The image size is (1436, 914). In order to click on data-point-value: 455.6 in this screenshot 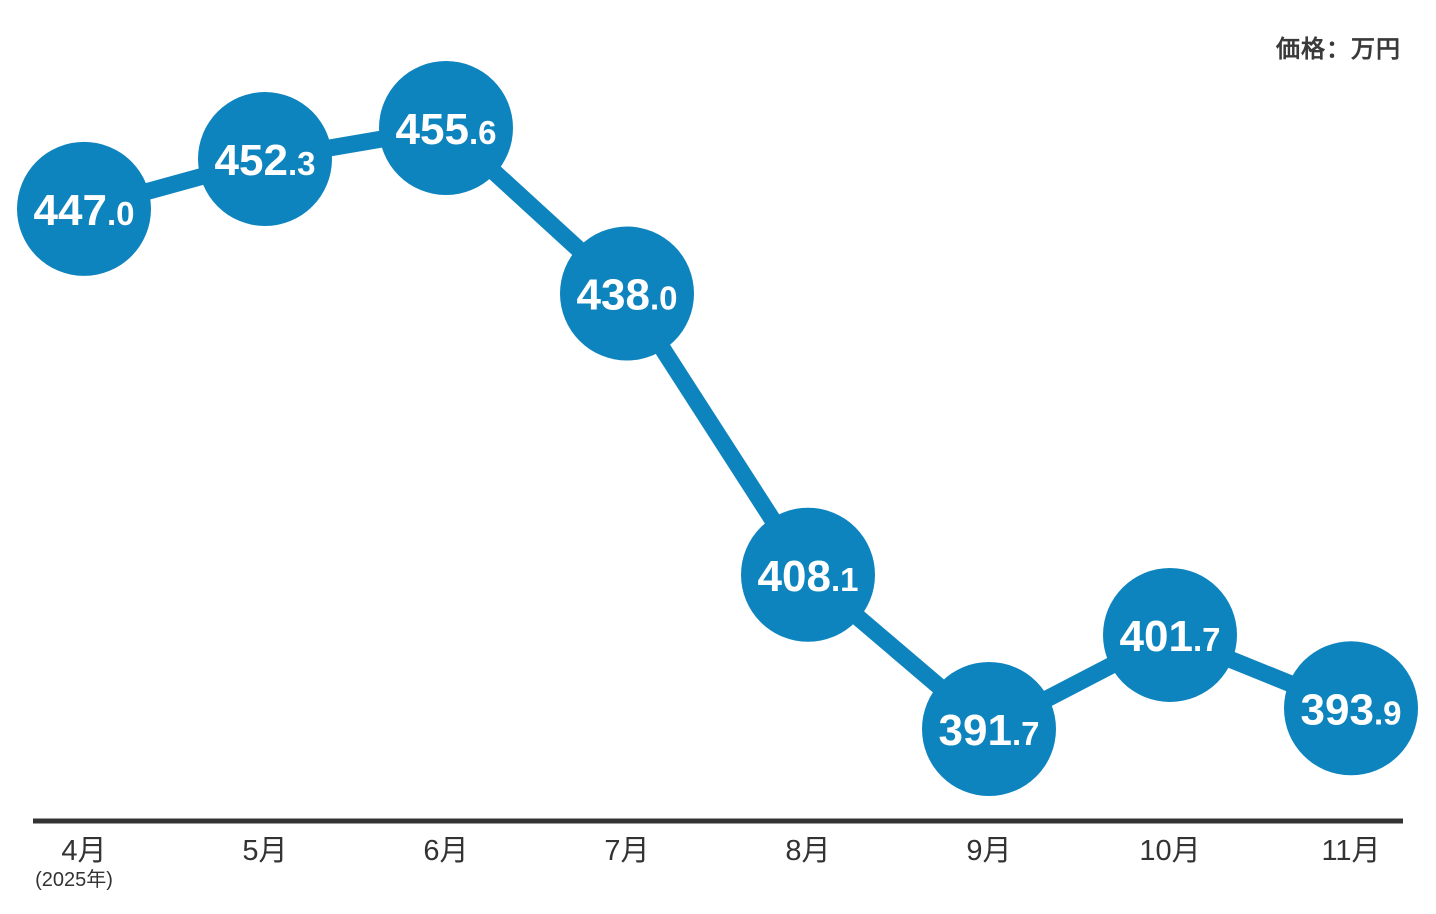, I will do `click(446, 129)`.